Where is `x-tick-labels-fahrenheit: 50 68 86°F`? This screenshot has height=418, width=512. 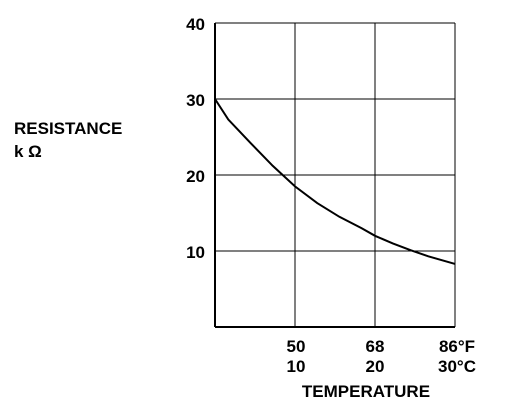 x-tick-labels-fahrenheit: 50 68 86°F is located at coordinates (381, 346).